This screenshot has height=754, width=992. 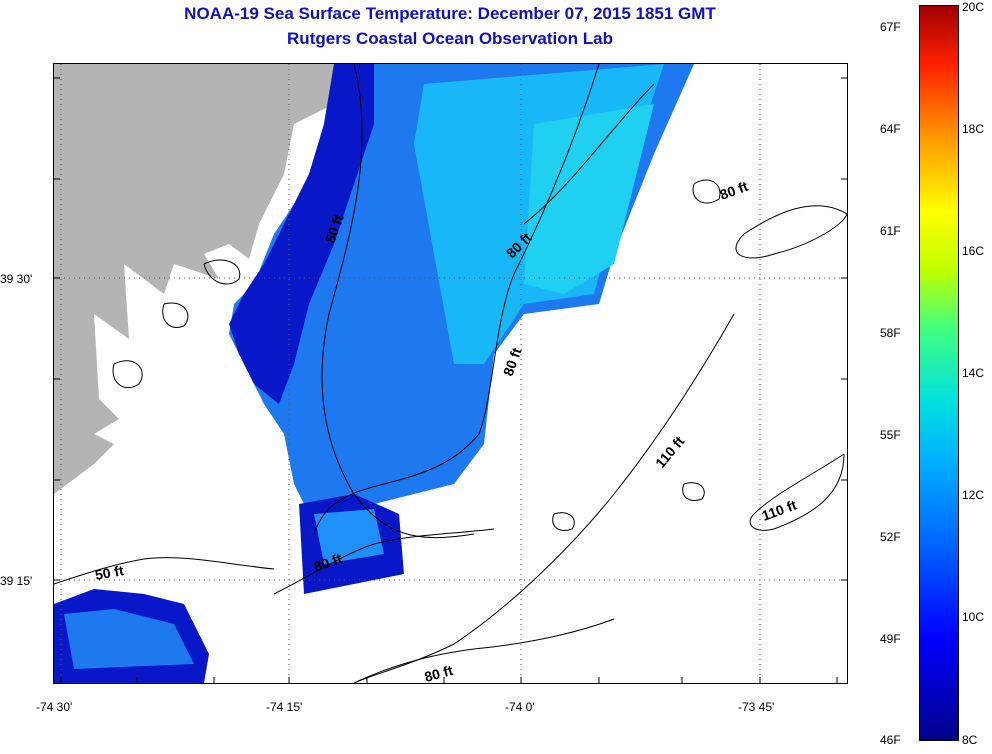 What do you see at coordinates (450, 38) in the screenshot?
I see `map-subtitle: Rutgers Coastal Ocean Observation Lab` at bounding box center [450, 38].